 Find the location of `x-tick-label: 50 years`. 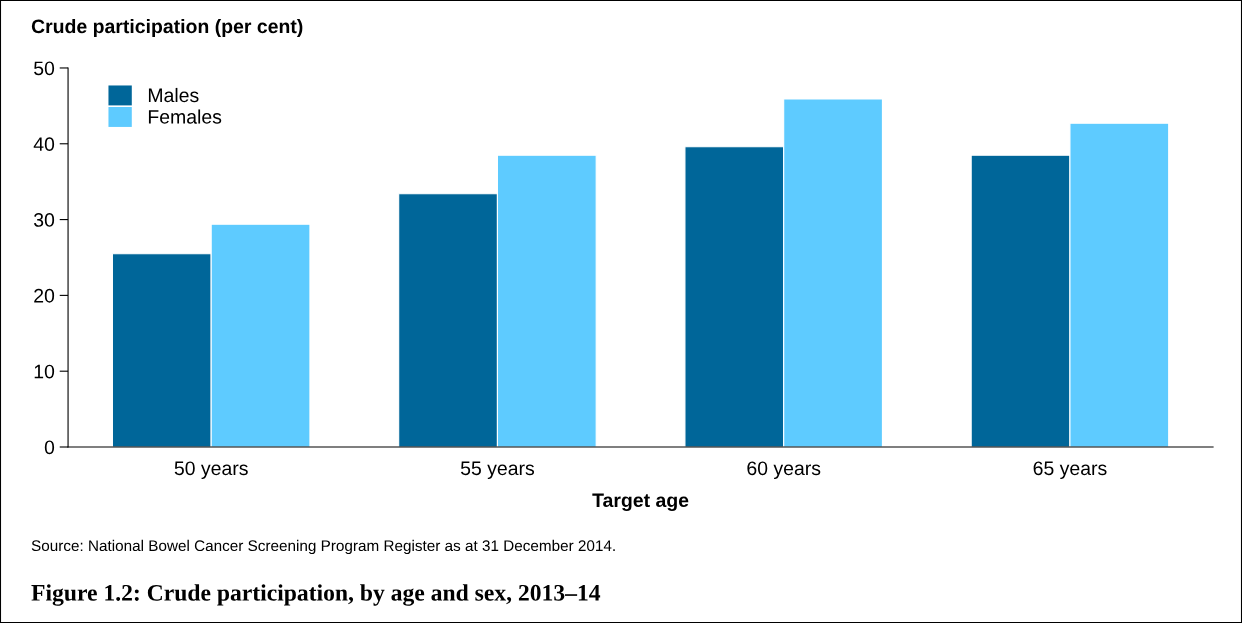

x-tick-label: 50 years is located at coordinates (211, 470).